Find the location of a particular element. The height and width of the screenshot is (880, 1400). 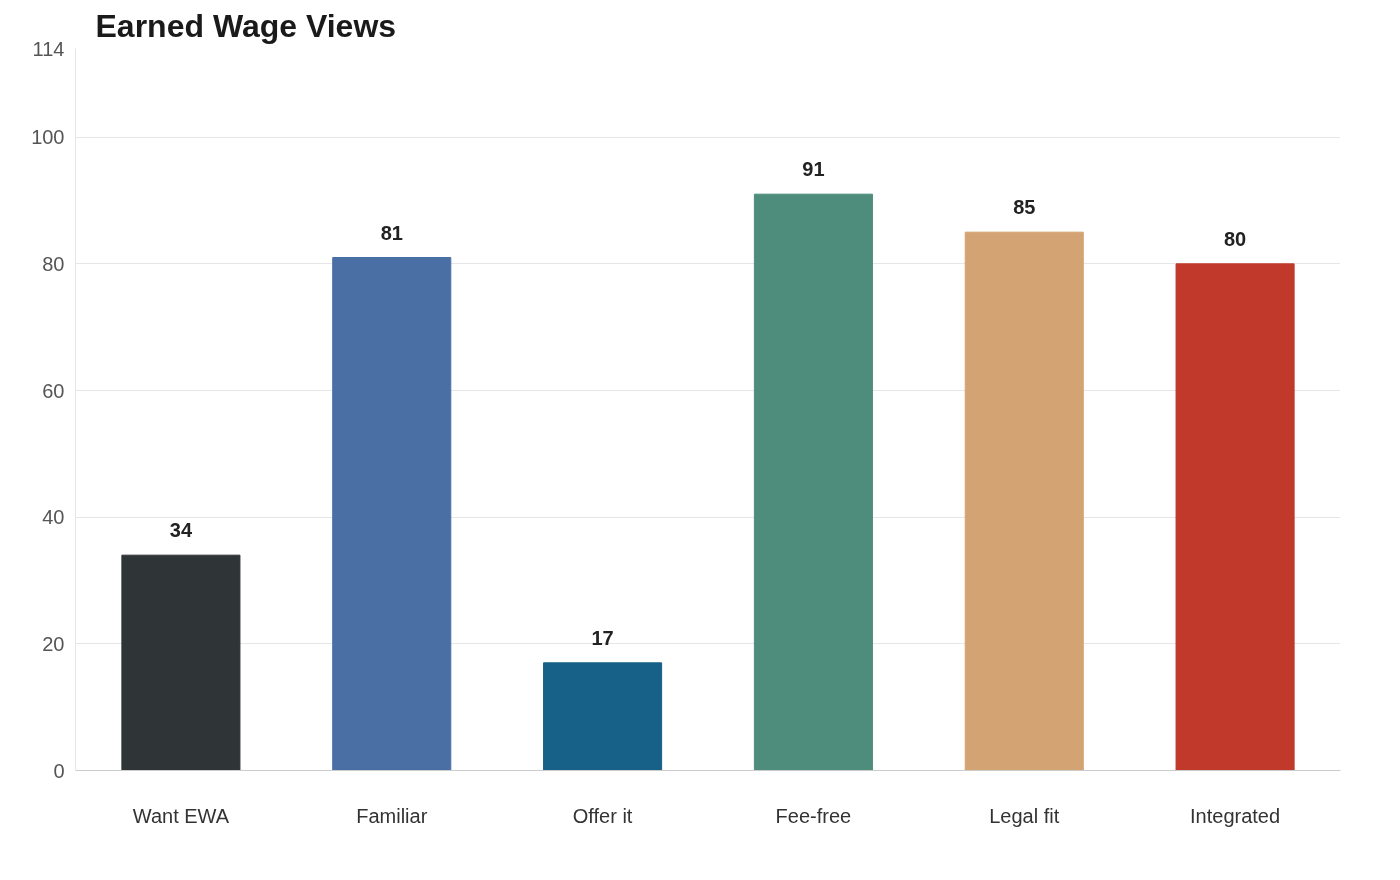

y-tick-label: 0 is located at coordinates (59, 770).